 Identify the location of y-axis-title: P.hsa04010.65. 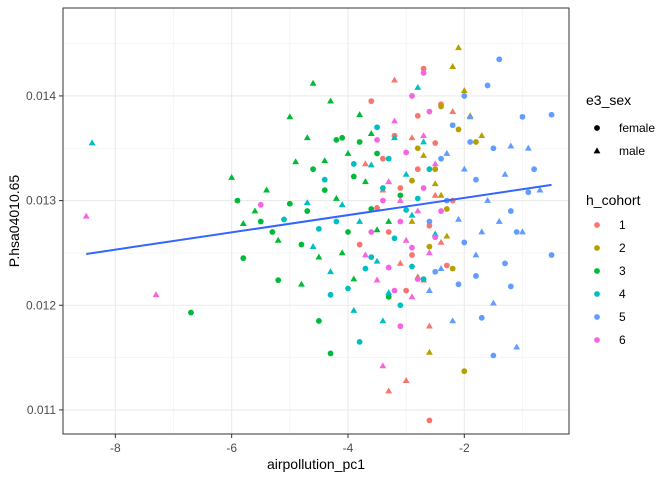
(14, 221).